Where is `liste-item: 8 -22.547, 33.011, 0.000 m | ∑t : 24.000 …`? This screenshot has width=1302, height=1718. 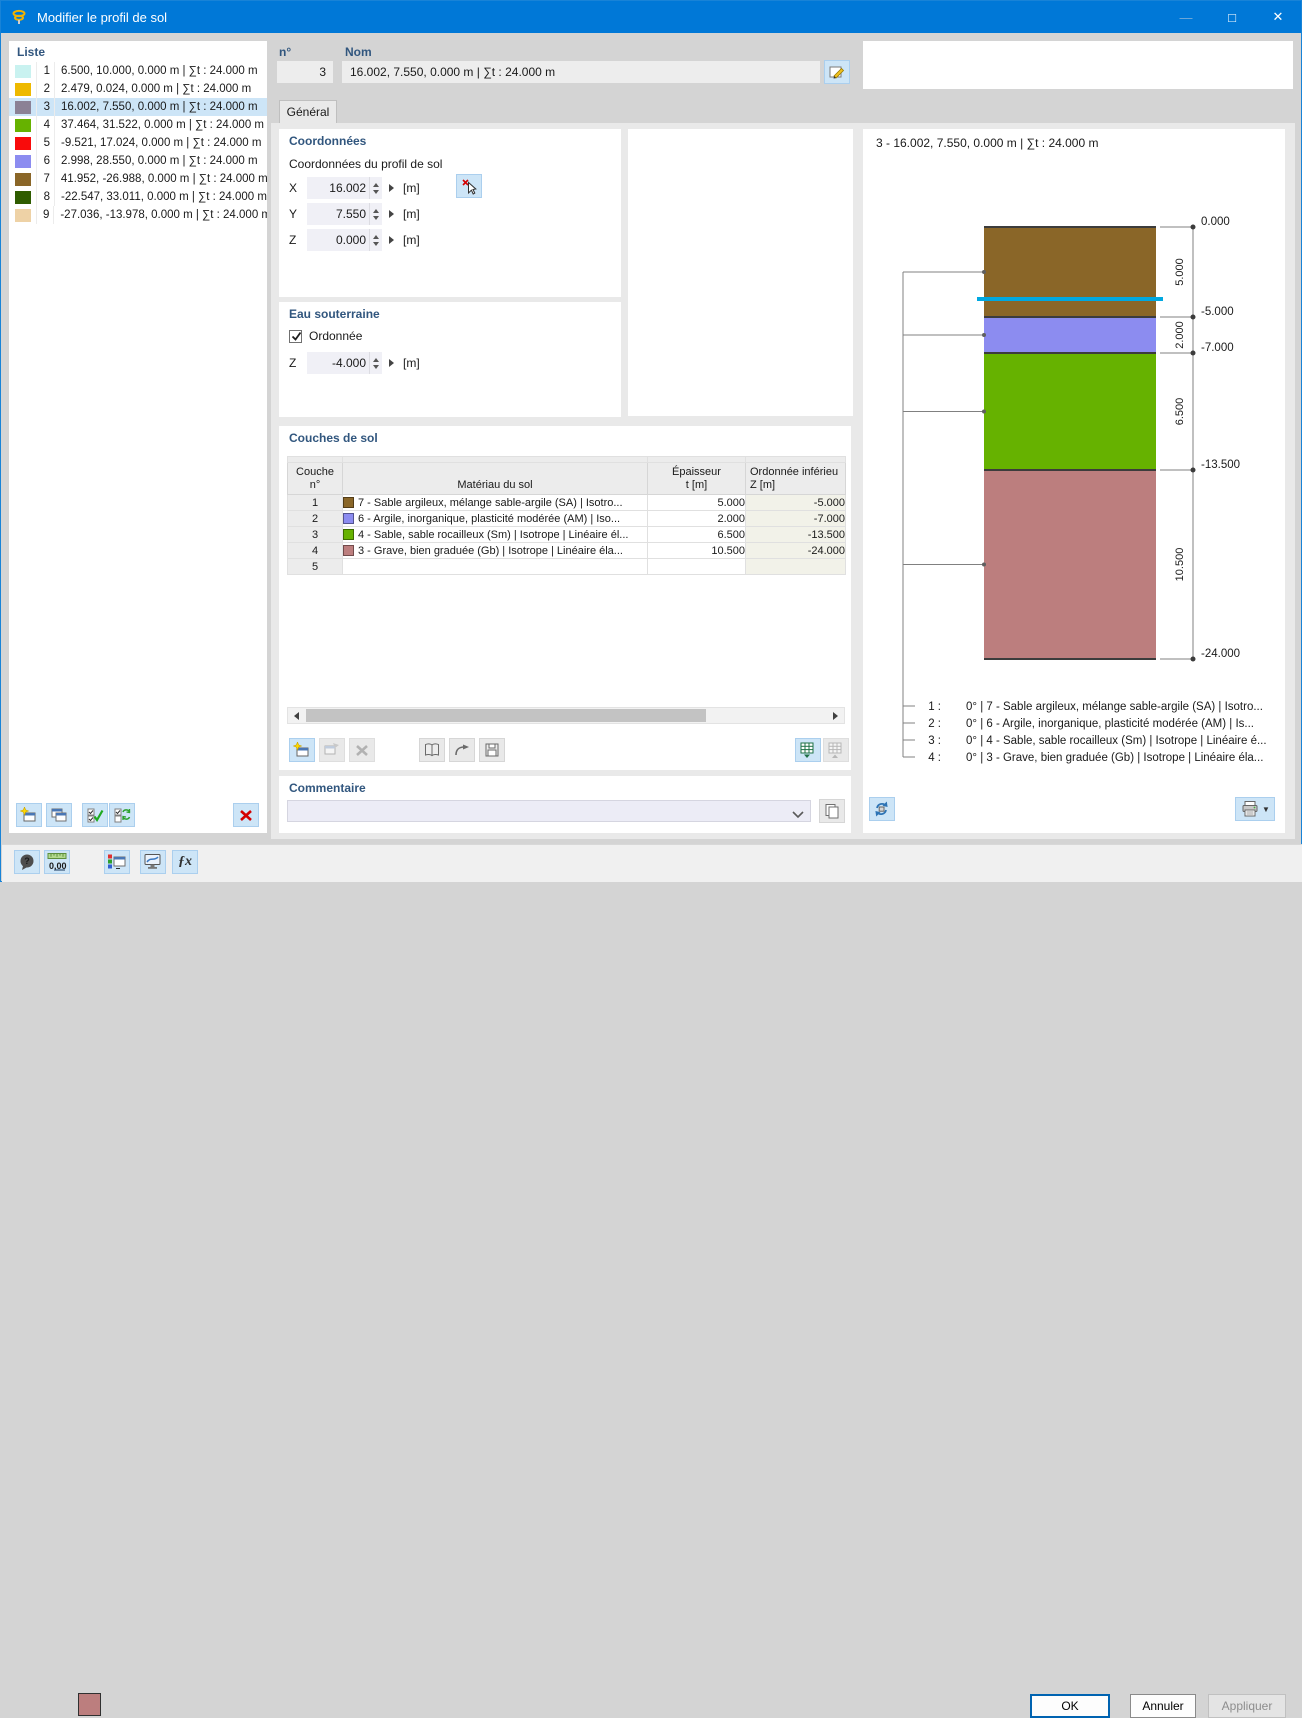 liste-item: 8 -22.547, 33.011, 0.000 m | ∑t : 24.000 … is located at coordinates (138, 197).